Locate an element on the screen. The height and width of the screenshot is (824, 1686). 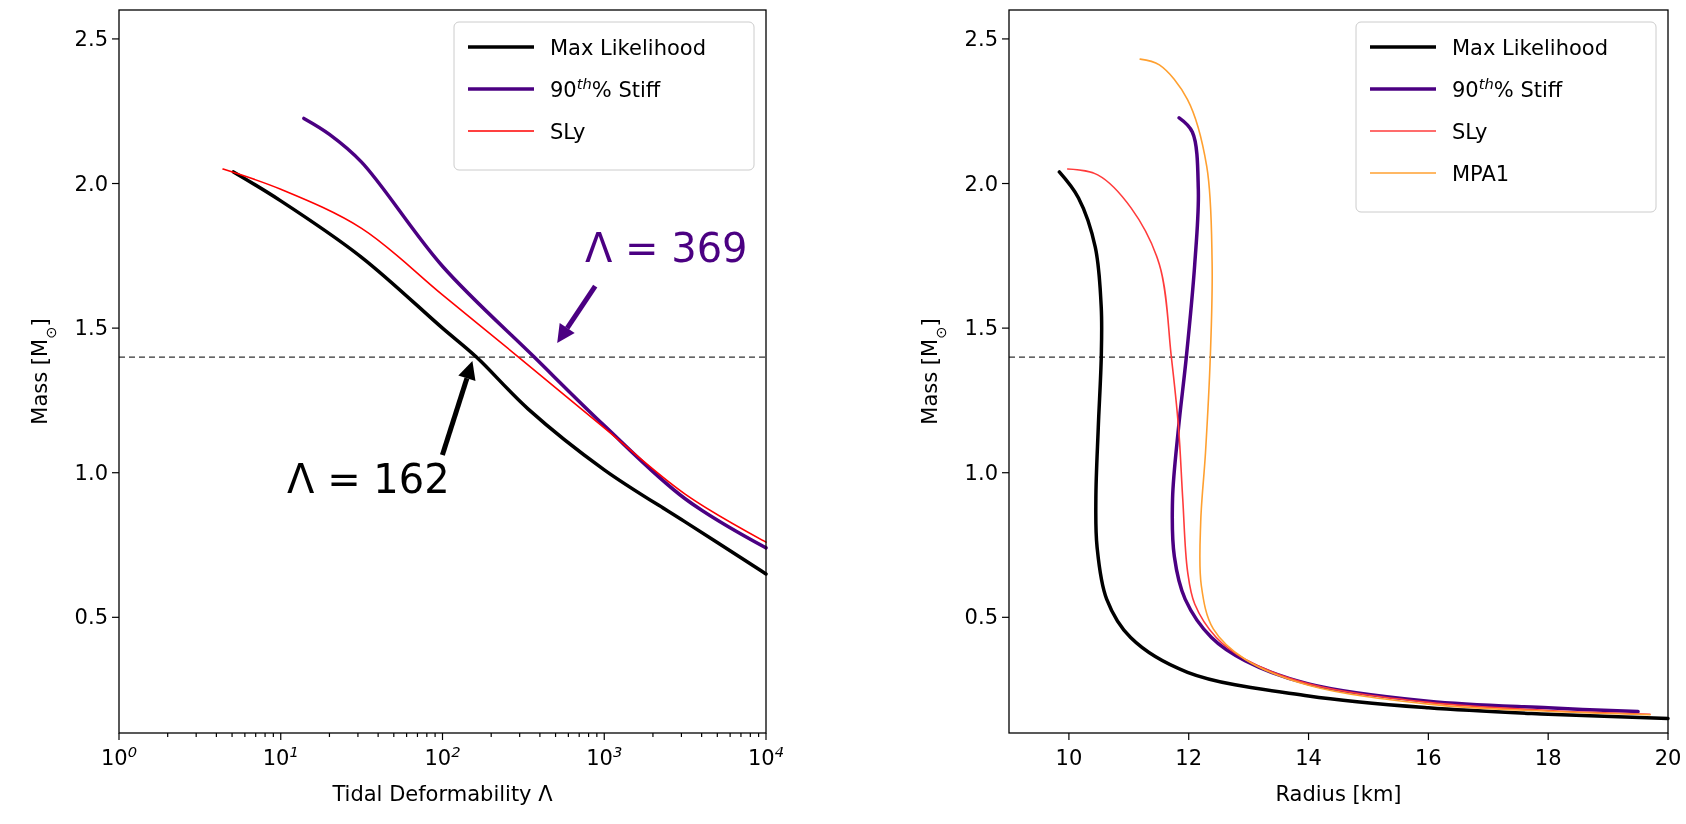
x-tick-label: 10$^{2}$ is located at coordinates (442, 756).